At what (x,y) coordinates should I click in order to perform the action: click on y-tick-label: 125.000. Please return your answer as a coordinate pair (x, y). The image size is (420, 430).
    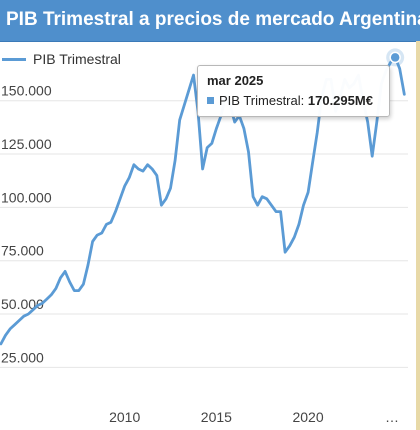
    Looking at the image, I should click on (26, 144).